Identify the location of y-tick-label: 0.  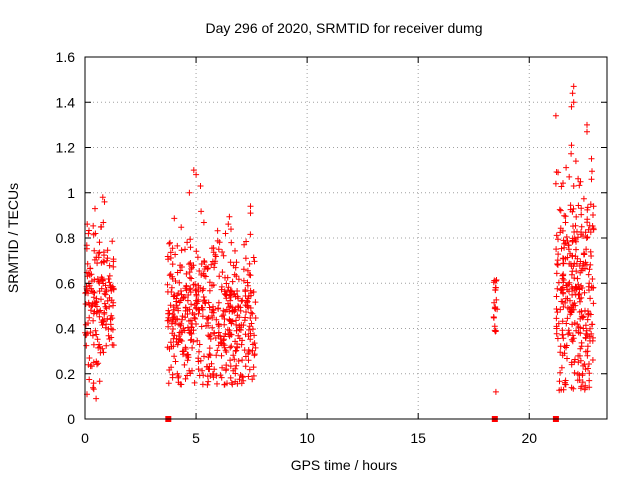
(71, 419).